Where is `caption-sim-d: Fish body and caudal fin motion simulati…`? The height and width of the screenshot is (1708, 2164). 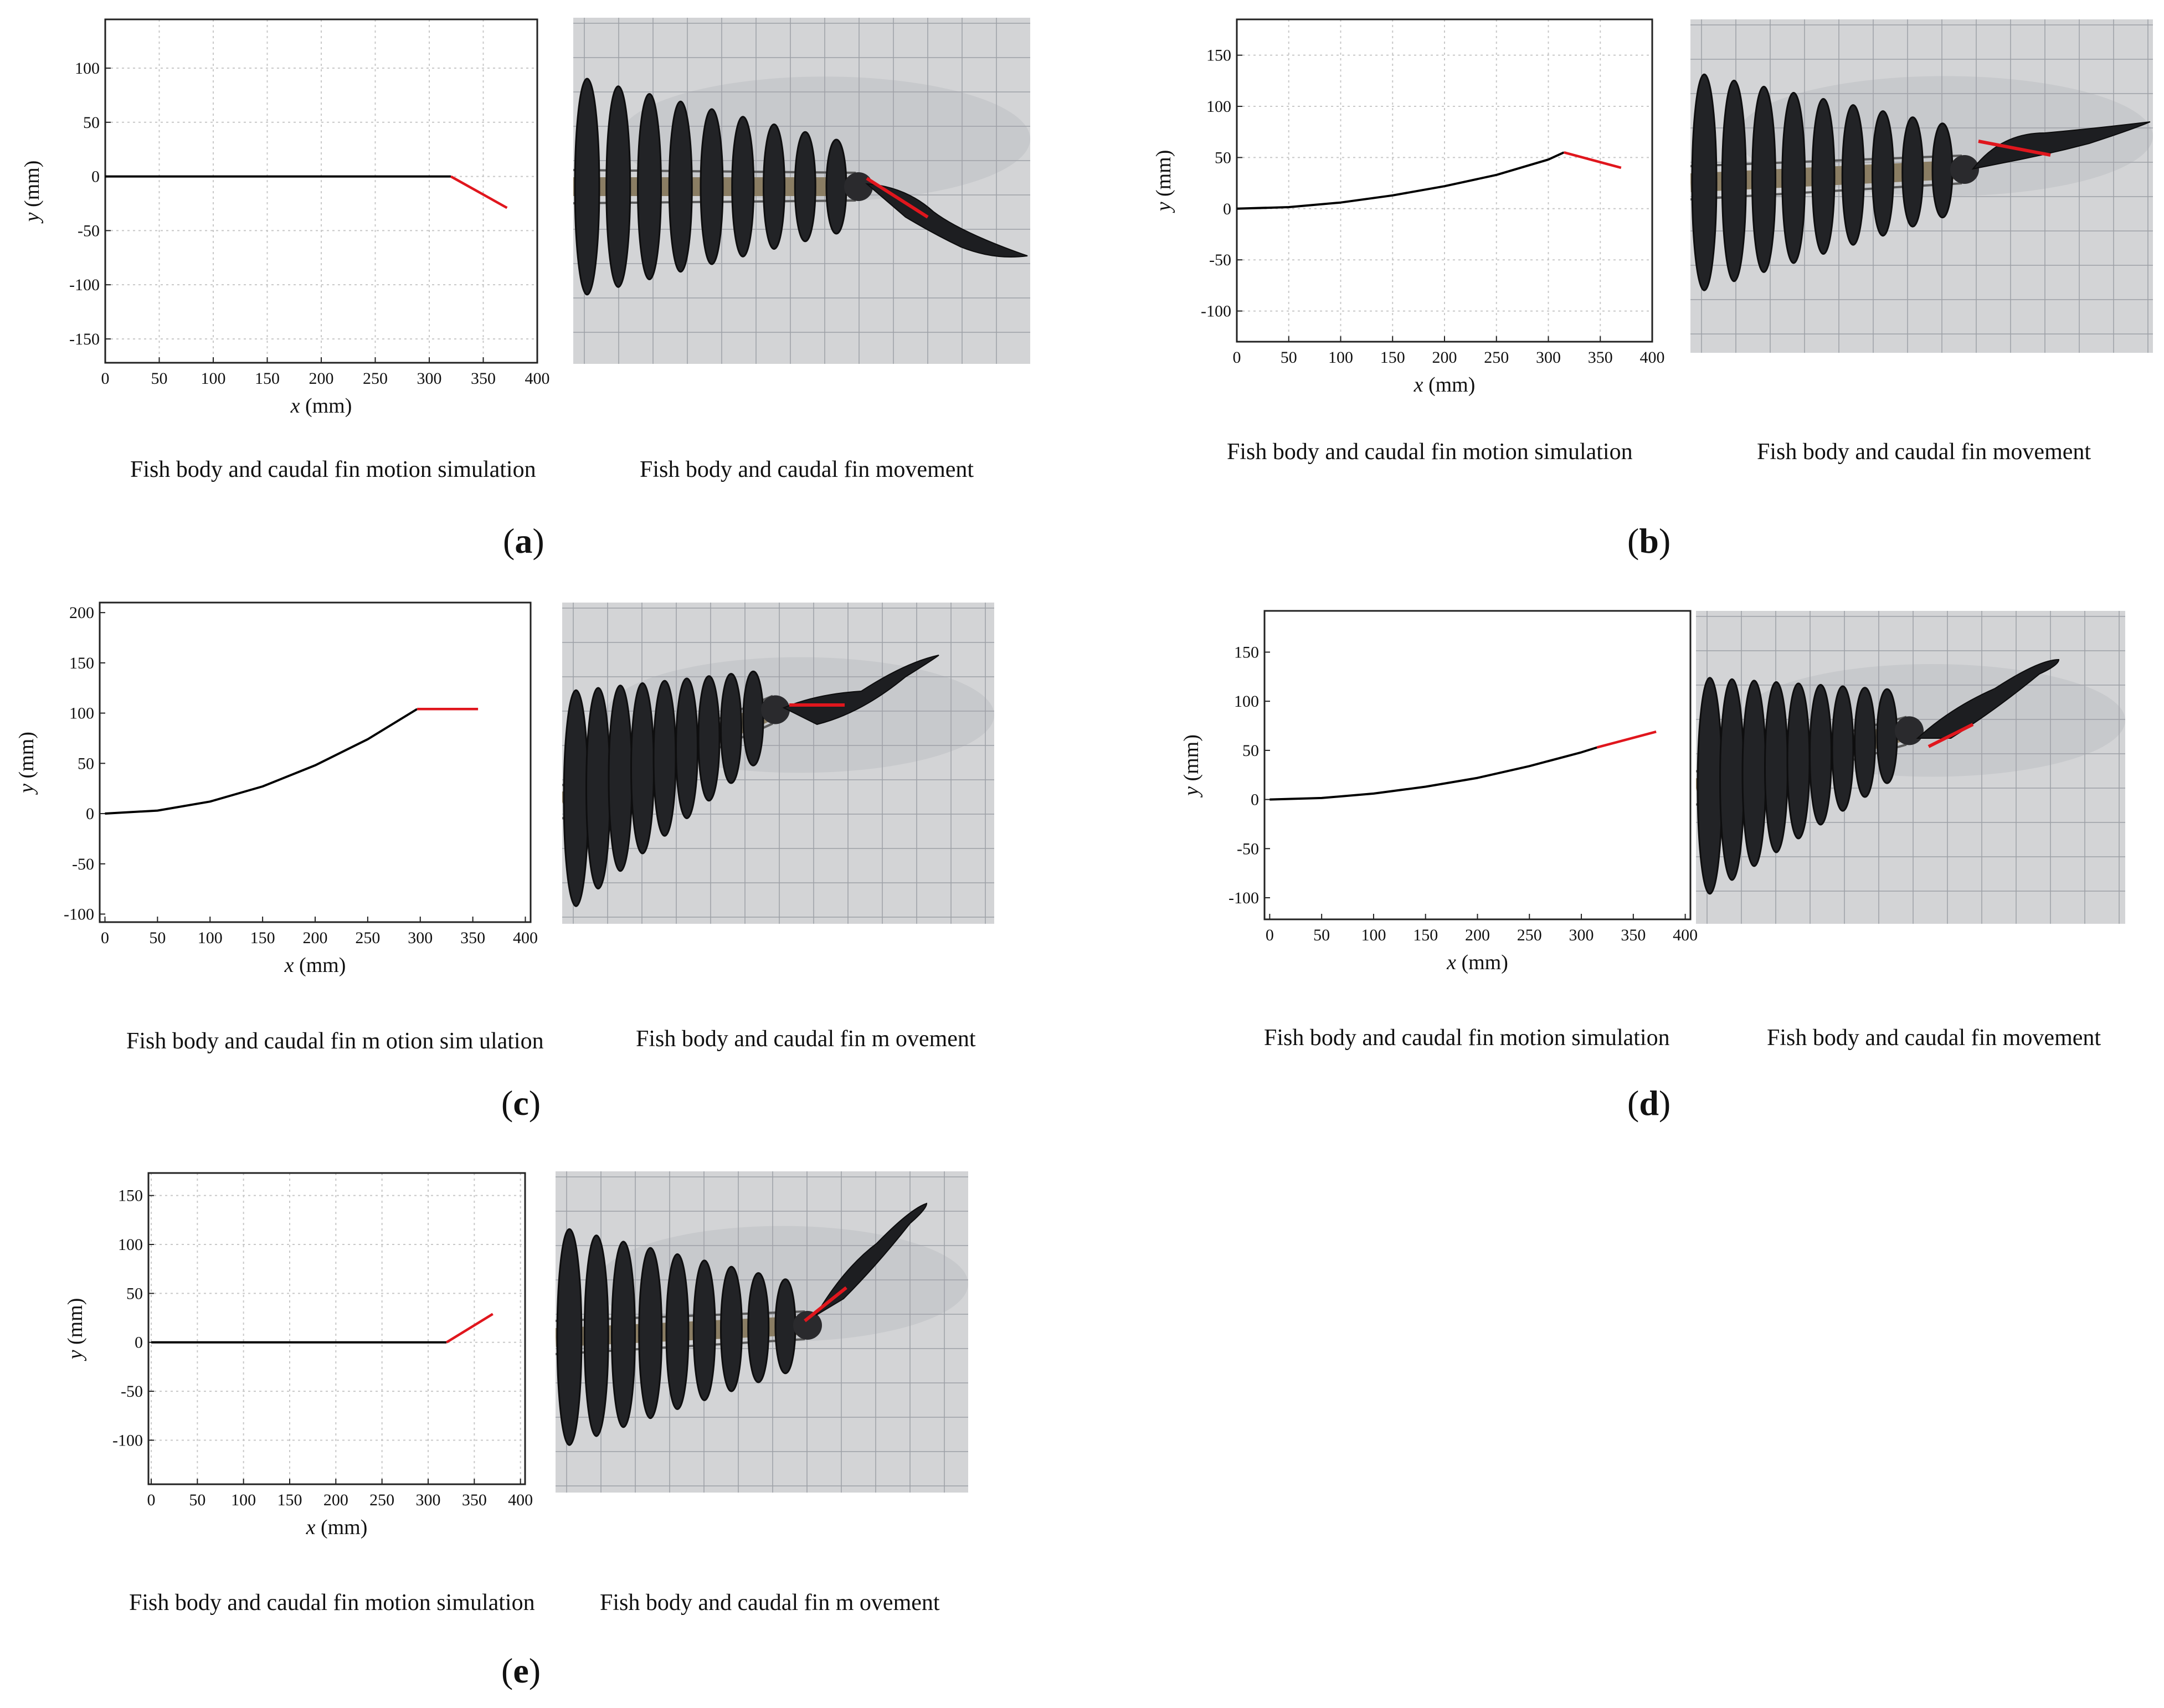
caption-sim-d: Fish body and caudal fin motion simulati… is located at coordinates (1467, 1038).